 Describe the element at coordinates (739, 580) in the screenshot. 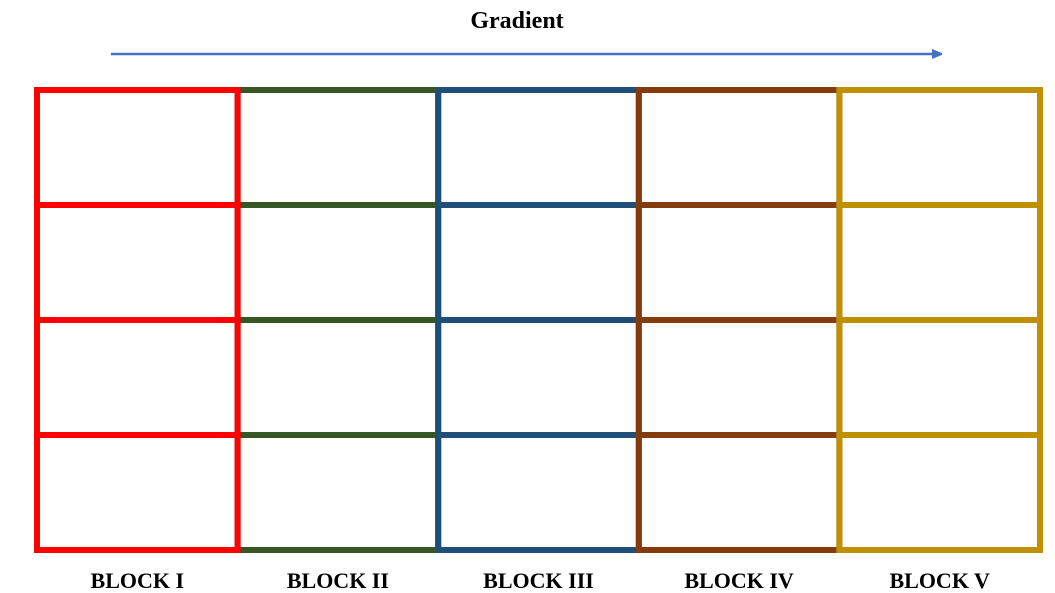

I see `block-label-4: BLOCK IV` at that location.